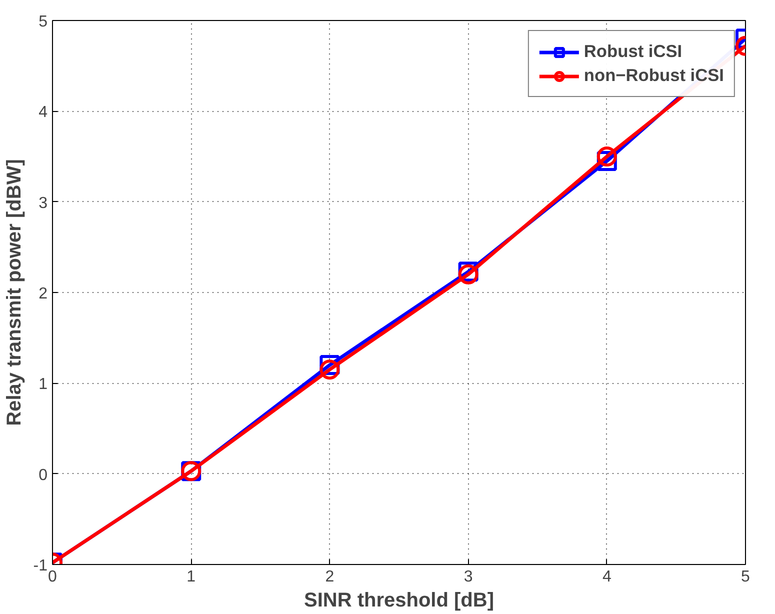  What do you see at coordinates (745, 577) in the screenshot?
I see `x-tick-label: 5` at bounding box center [745, 577].